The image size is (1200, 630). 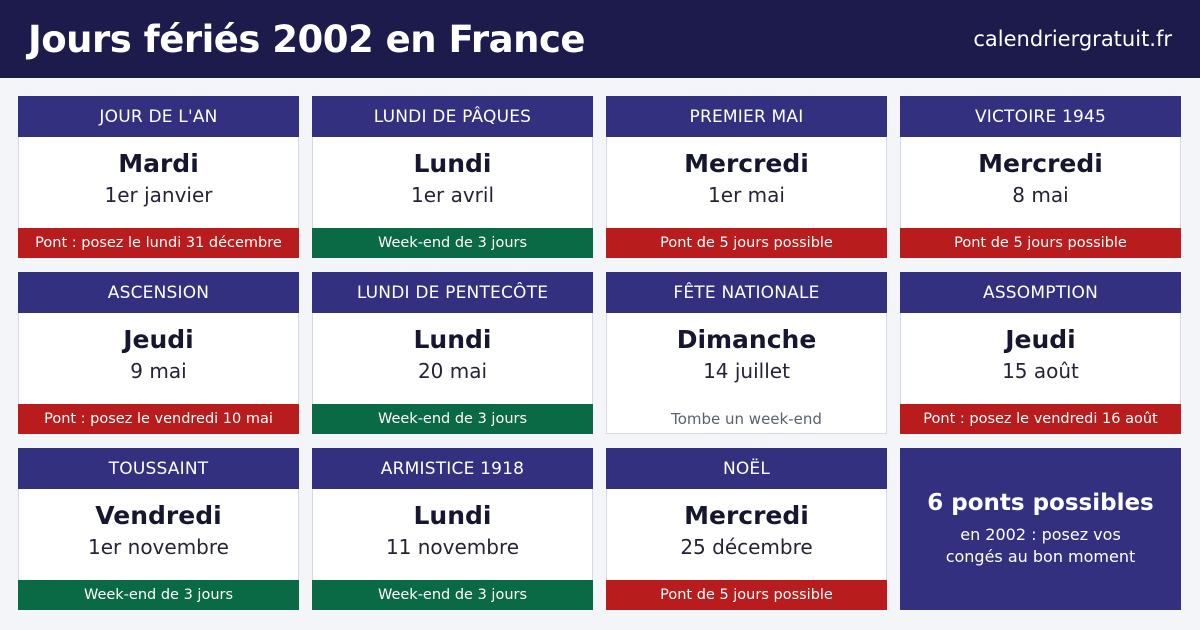 What do you see at coordinates (746, 547) in the screenshot?
I see `holiday-date: 25 décembre` at bounding box center [746, 547].